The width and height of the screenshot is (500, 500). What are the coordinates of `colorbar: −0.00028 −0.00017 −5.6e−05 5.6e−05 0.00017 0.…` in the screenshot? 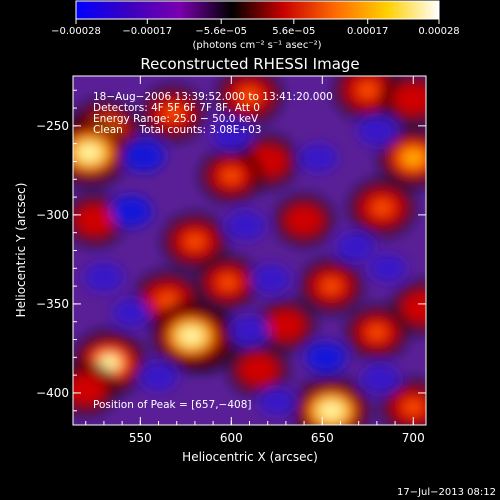 It's located at (255, 25).